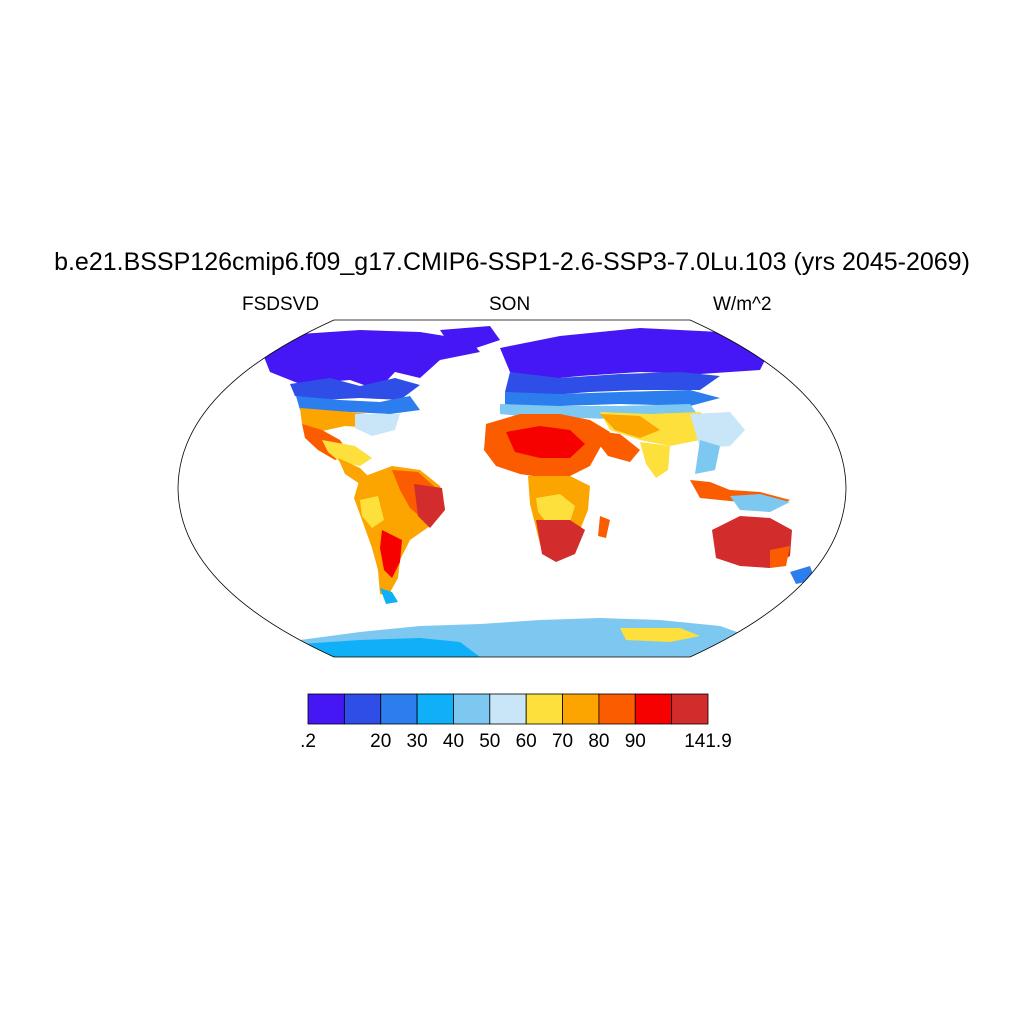 This screenshot has height=1024, width=1024. I want to click on north-america-arctic, so click(371, 360).